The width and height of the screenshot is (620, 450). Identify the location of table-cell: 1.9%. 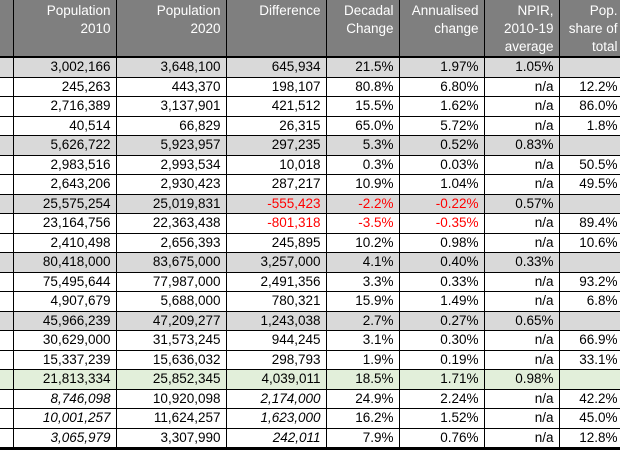
(362, 359).